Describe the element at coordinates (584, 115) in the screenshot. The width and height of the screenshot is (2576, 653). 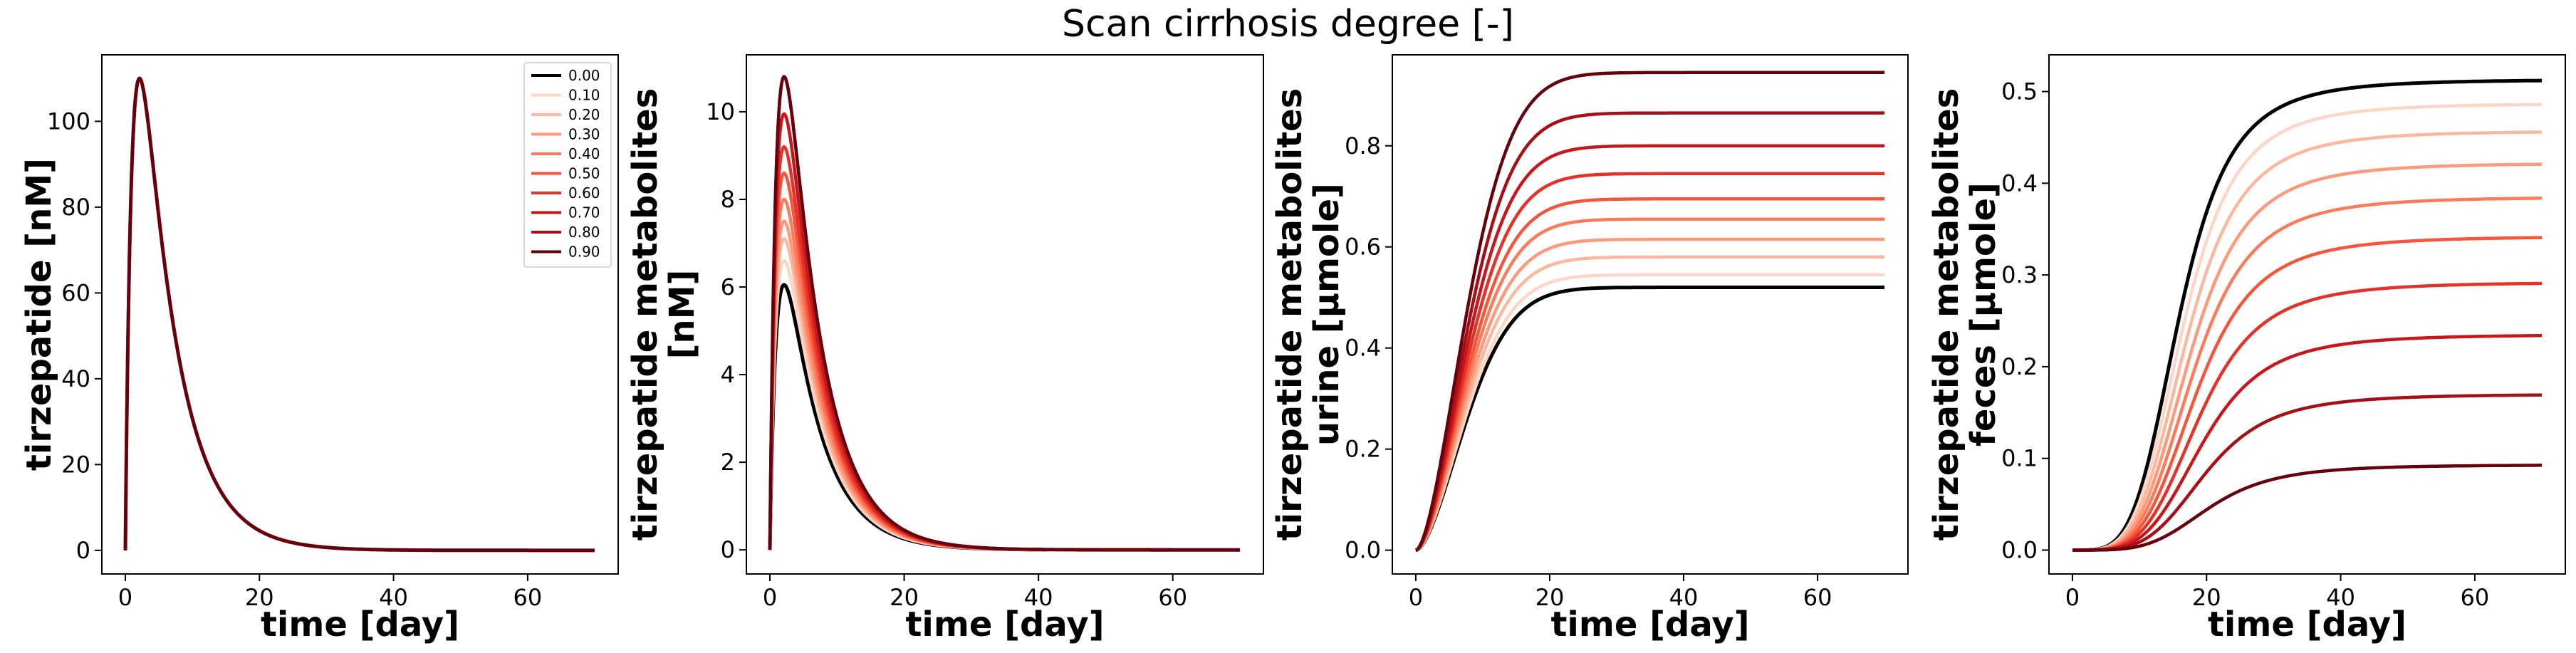
I see `legend-label-0.20: 0.20` at that location.